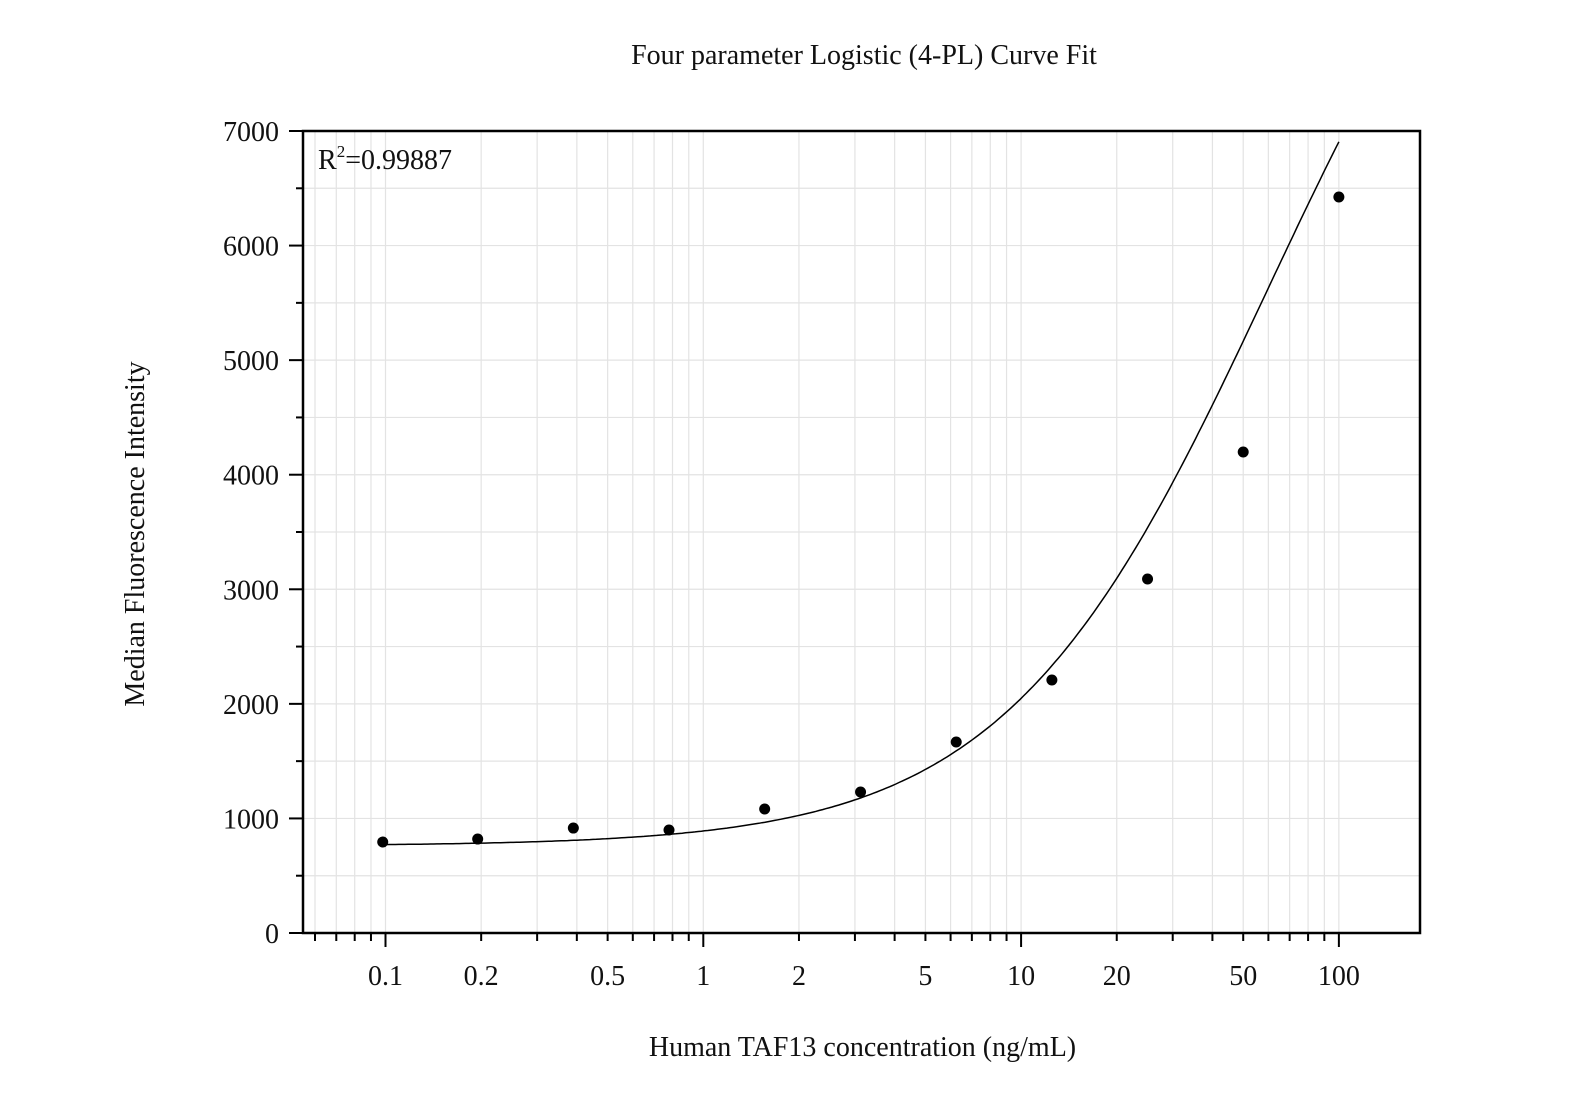 Image resolution: width=1570 pixels, height=1104 pixels. I want to click on x-tick-label: 20, so click(1117, 976).